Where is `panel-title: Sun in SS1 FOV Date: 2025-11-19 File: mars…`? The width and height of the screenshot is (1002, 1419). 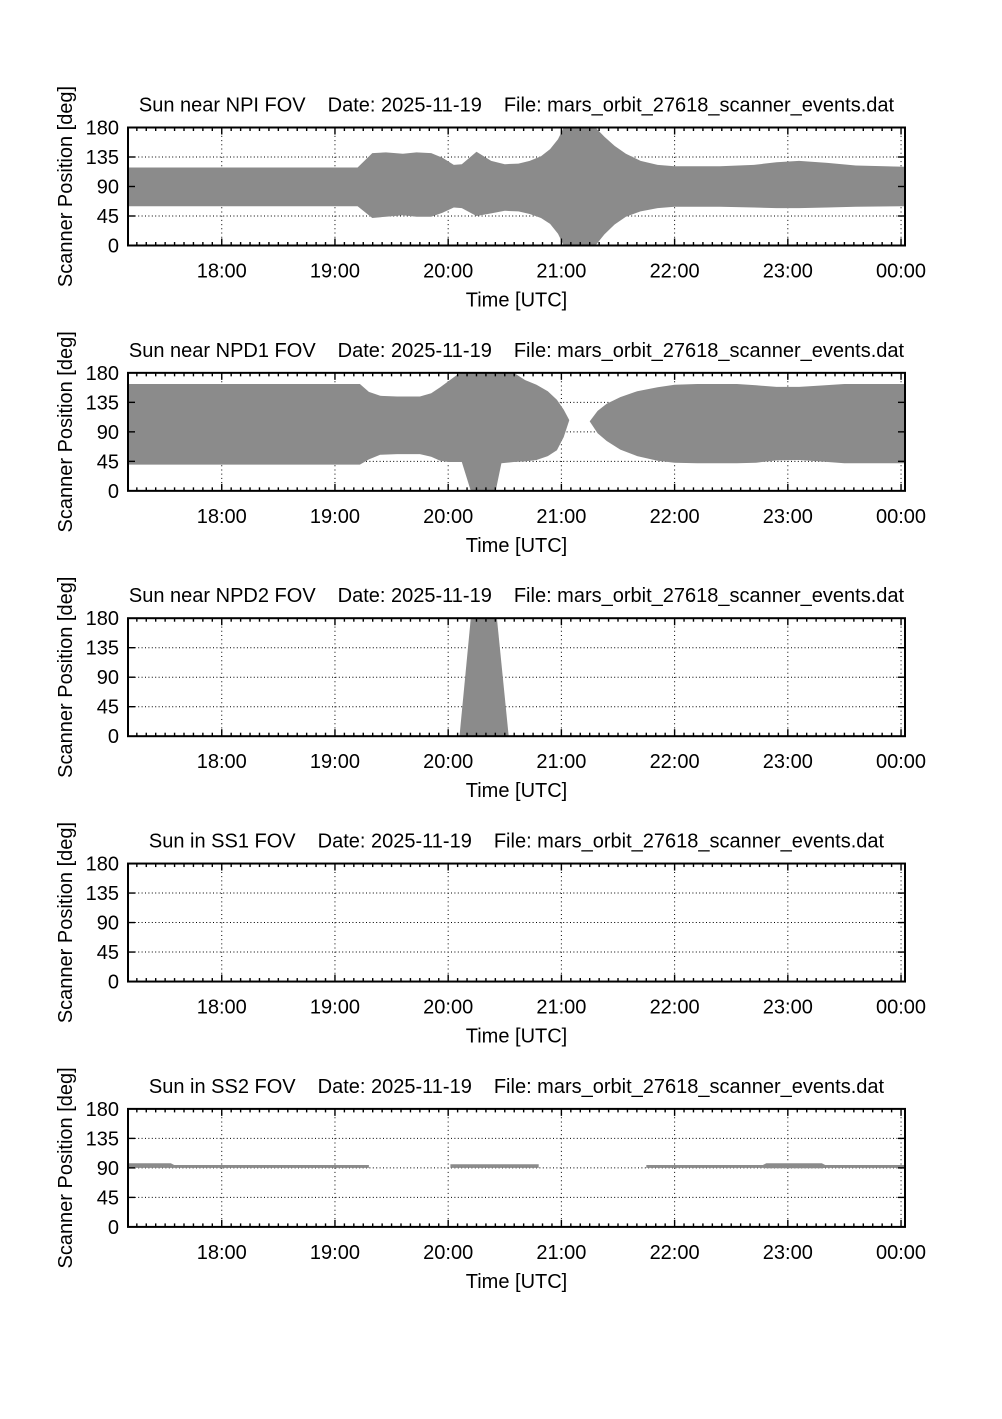 panel-title: Sun in SS1 FOV Date: 2025-11-19 File: mars… is located at coordinates (517, 842).